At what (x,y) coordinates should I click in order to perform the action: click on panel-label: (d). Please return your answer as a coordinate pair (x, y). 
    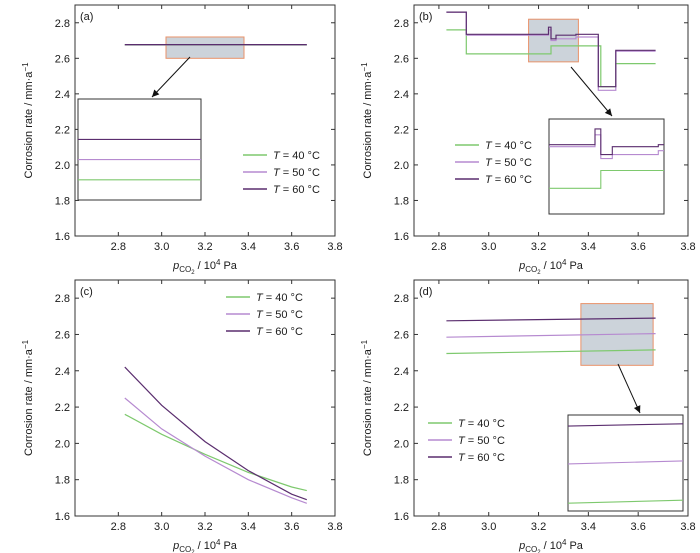
    Looking at the image, I should click on (425, 292).